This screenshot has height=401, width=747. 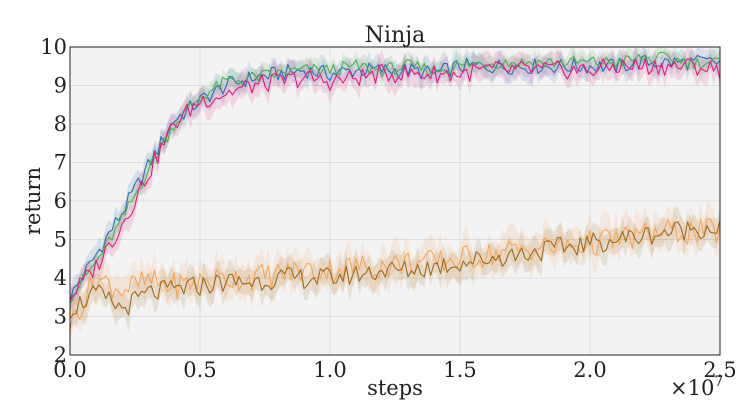 What do you see at coordinates (692, 388) in the screenshot?
I see `x-offset-base: ×10` at bounding box center [692, 388].